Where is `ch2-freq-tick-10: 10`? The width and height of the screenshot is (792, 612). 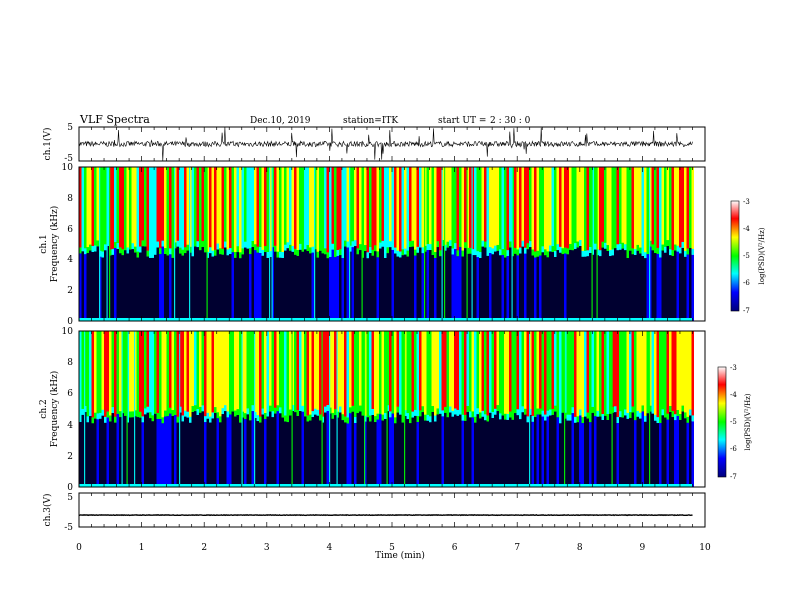
ch2-freq-tick-10: 10 is located at coordinates (68, 332).